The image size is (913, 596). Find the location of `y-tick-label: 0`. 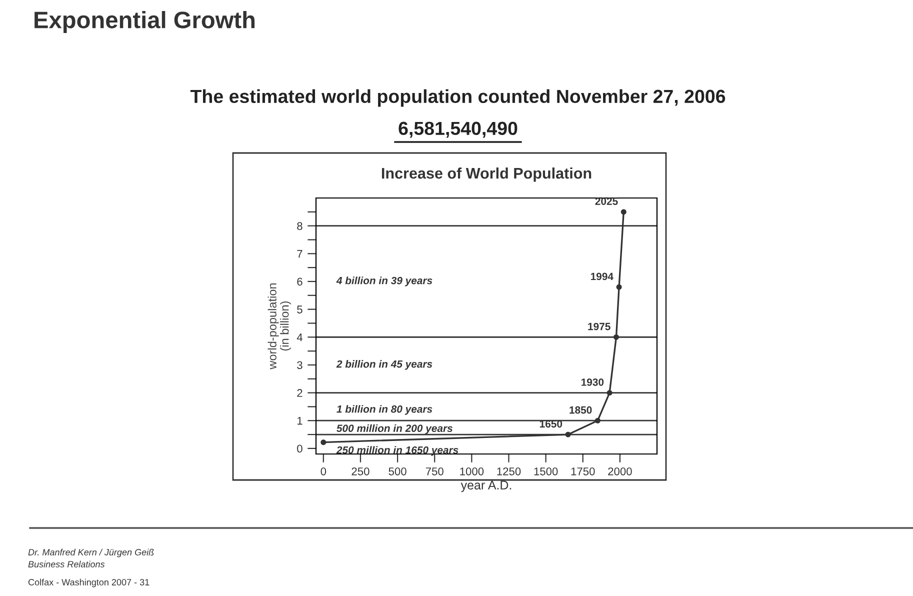

y-tick-label: 0 is located at coordinates (299, 448).